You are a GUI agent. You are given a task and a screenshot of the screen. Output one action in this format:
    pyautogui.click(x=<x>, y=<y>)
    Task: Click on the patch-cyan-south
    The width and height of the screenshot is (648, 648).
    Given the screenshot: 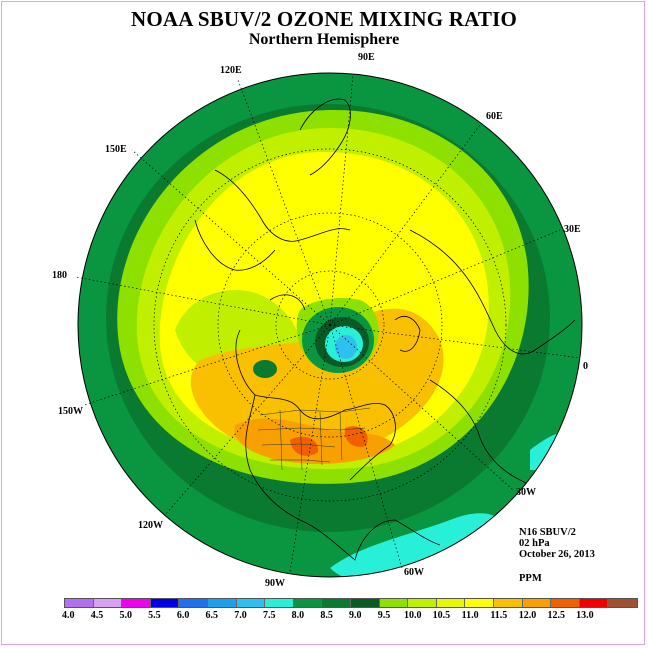 What is the action you would take?
    pyautogui.click(x=415, y=545)
    